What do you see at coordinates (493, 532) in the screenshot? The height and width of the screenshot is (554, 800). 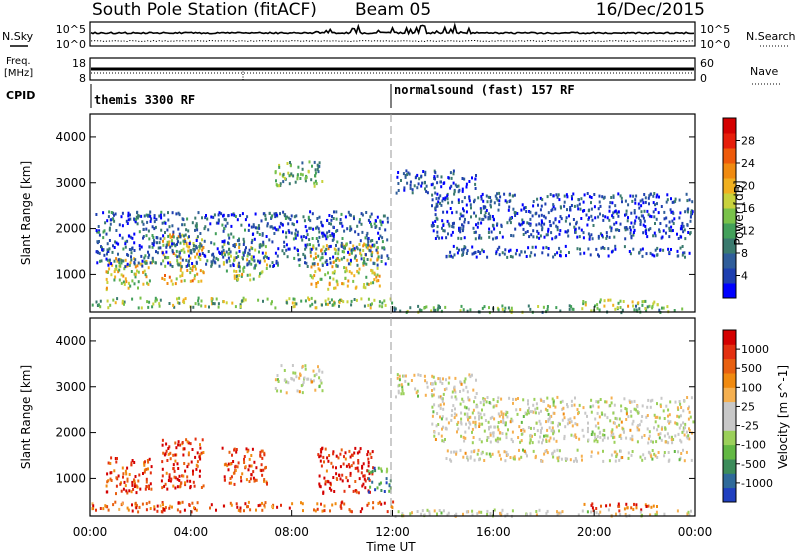 I see `x-tick-label: 16:00` at bounding box center [493, 532].